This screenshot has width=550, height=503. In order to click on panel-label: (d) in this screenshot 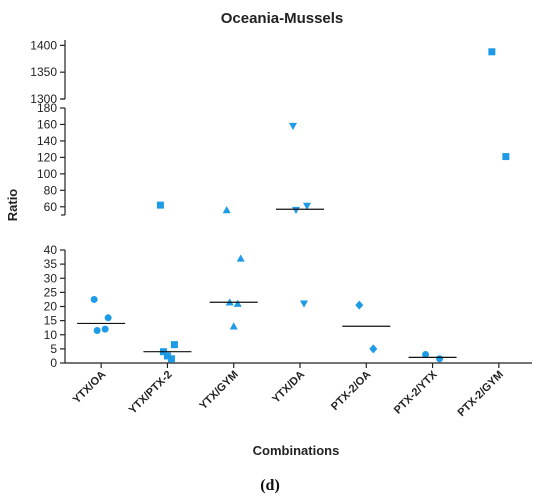, I will do `click(270, 485)`.